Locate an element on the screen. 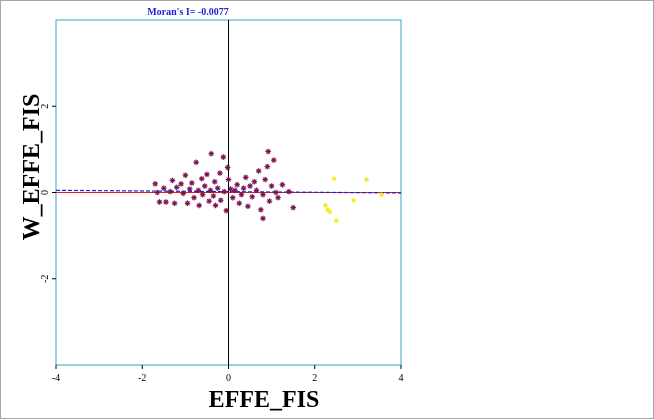 The height and width of the screenshot is (420, 654). regression-line is located at coordinates (228, 191).